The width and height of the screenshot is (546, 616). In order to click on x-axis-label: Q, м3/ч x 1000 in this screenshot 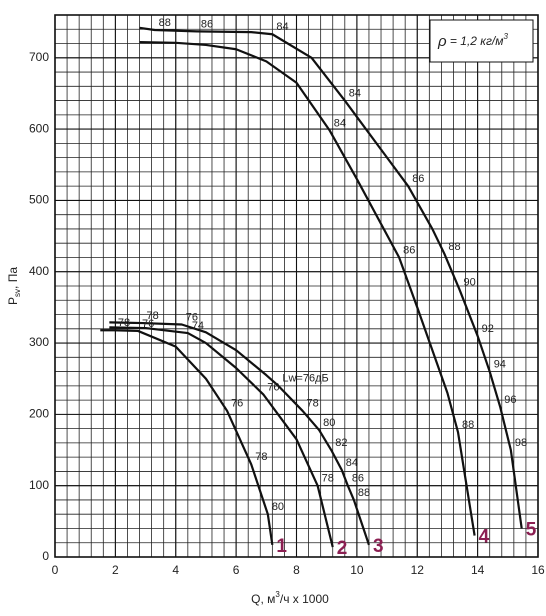, I will do `click(290, 598)`.